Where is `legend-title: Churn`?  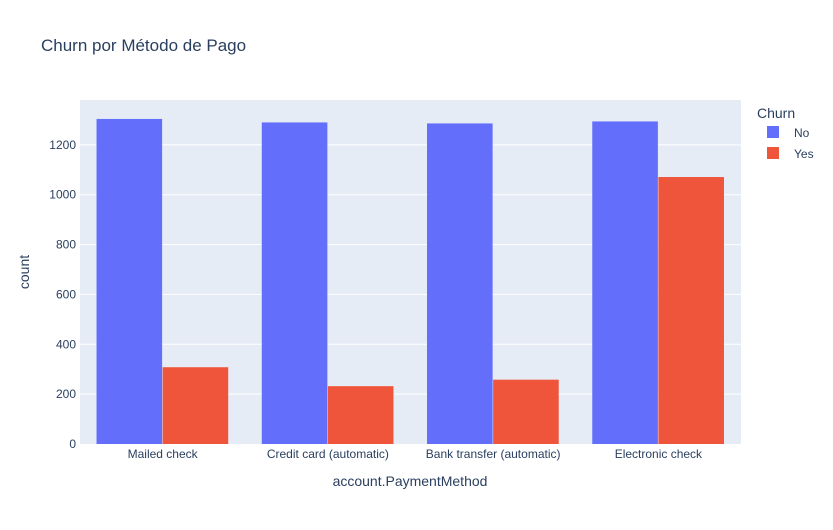 legend-title: Churn is located at coordinates (776, 113).